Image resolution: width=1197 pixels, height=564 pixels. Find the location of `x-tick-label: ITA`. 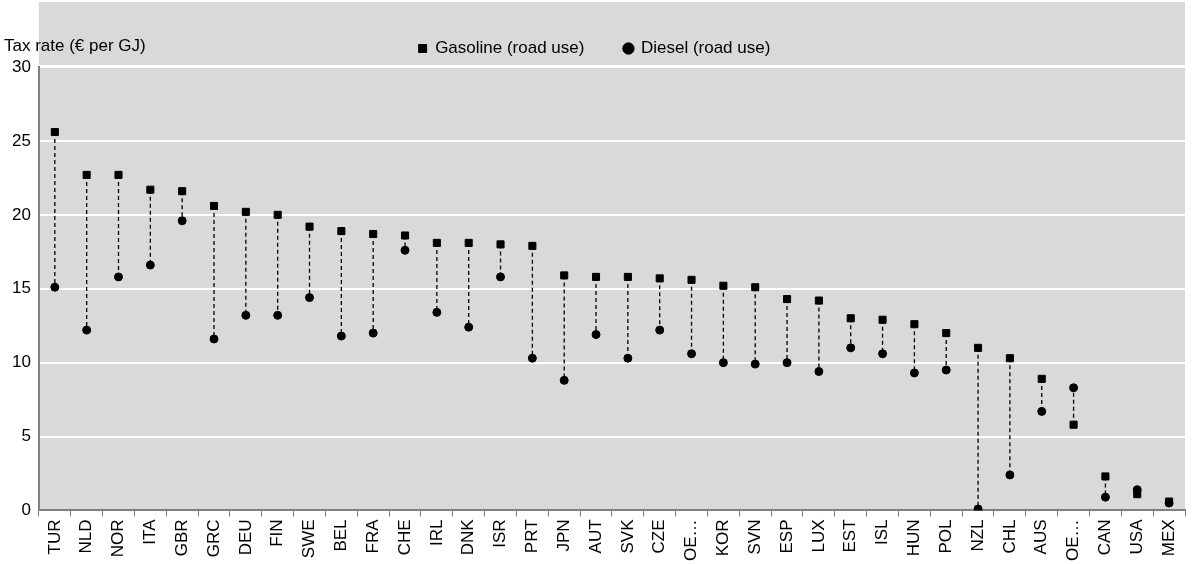

x-tick-label: ITA is located at coordinates (150, 531).